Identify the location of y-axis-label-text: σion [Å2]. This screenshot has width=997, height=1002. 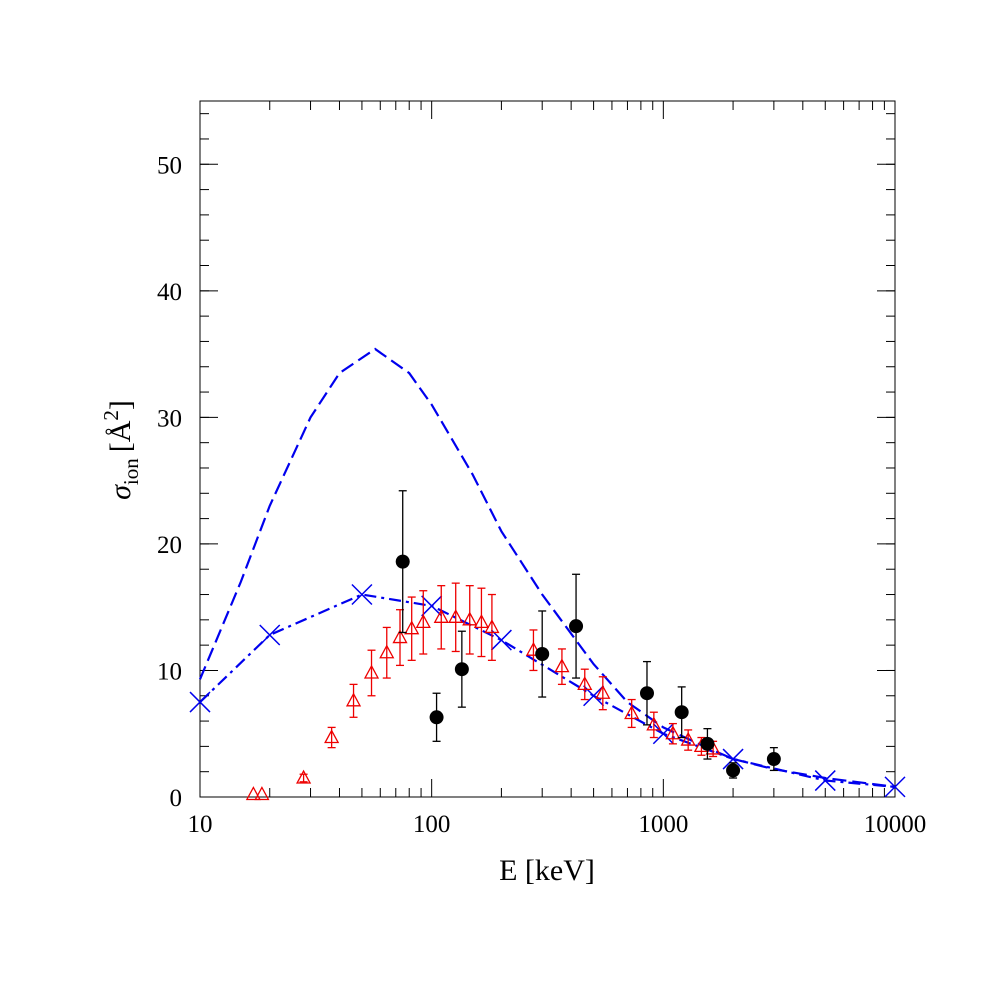
(121, 450).